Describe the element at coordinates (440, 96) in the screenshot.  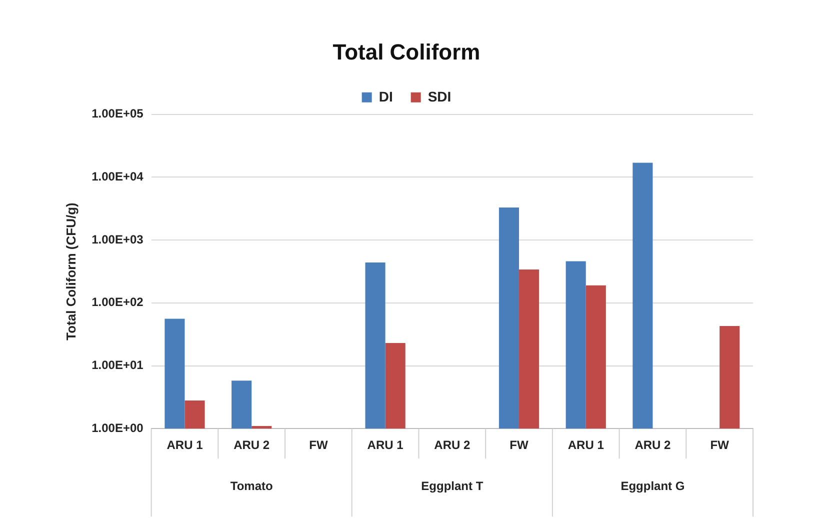
I see `legend-label: SDI` at that location.